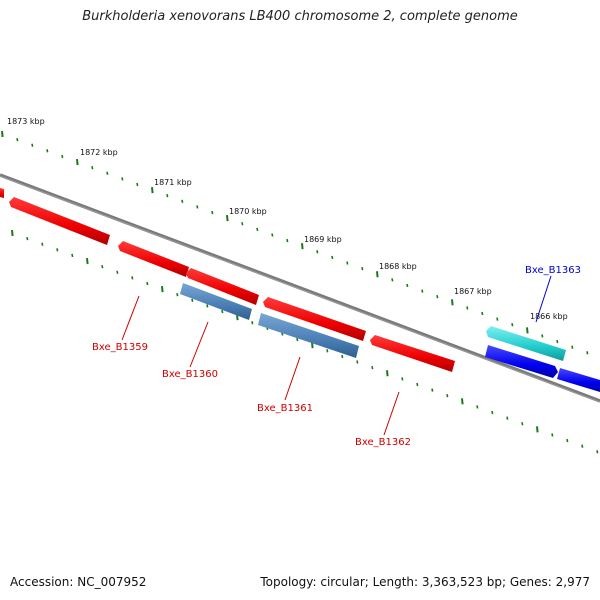  What do you see at coordinates (153, 259) in the screenshot?
I see `gene-bxe-b1360` at bounding box center [153, 259].